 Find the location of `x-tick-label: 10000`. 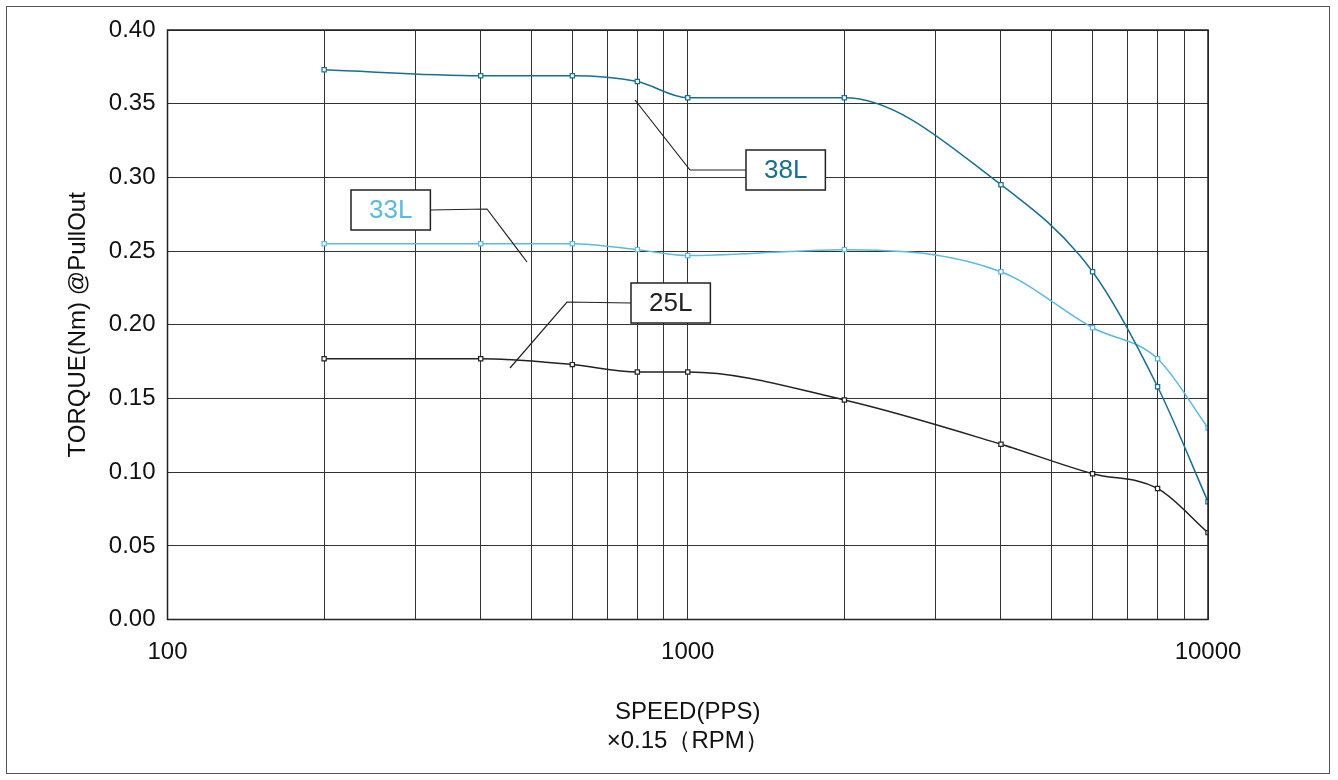

x-tick-label: 10000 is located at coordinates (1208, 650).